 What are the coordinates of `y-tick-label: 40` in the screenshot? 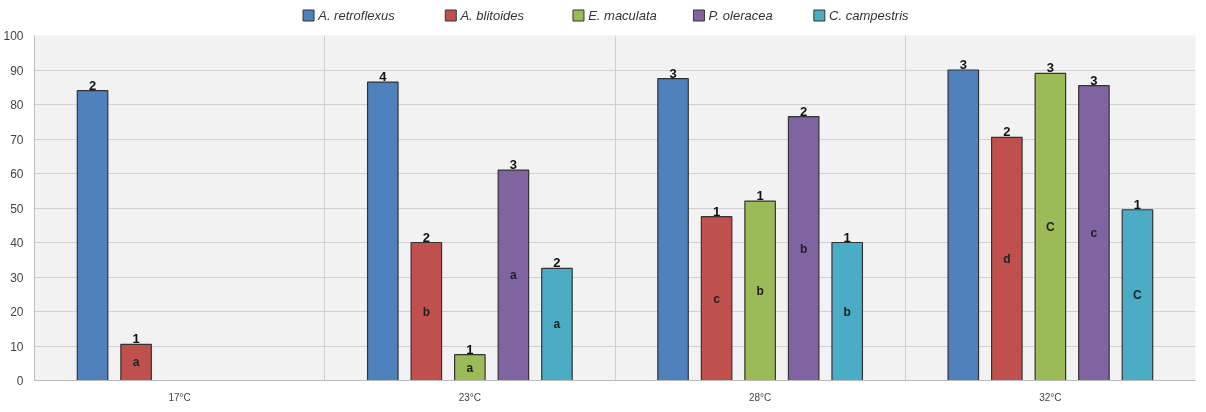 It's located at (17, 243).